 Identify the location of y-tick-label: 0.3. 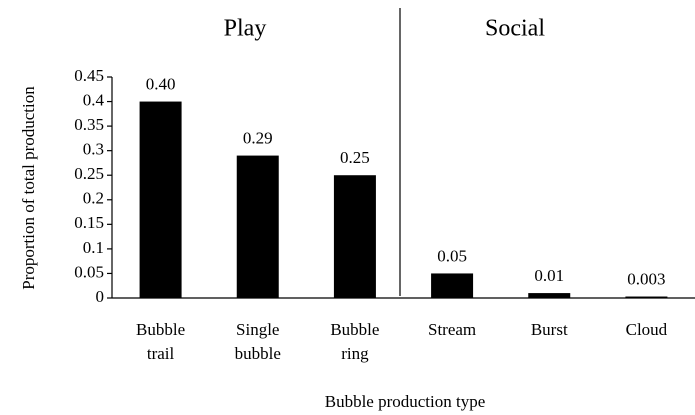
(93, 149).